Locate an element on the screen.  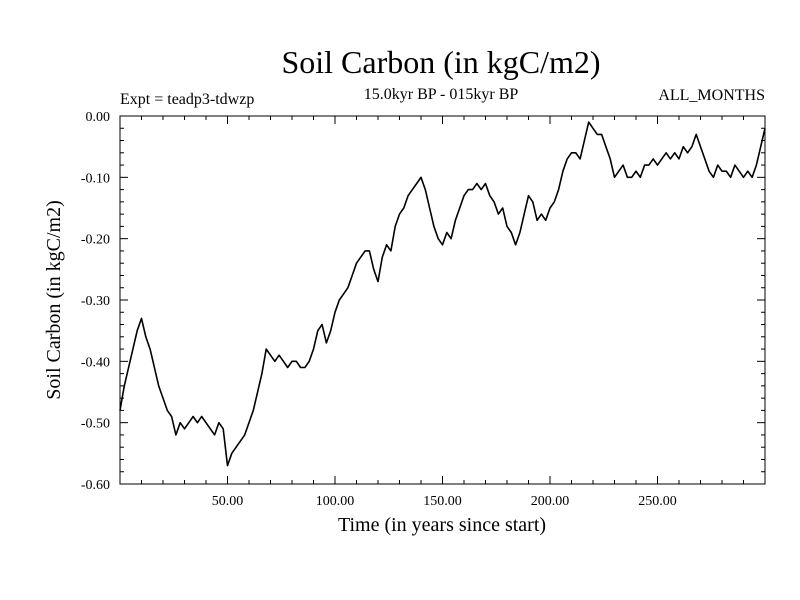
x-tick-label: 100.00 is located at coordinates (335, 501).